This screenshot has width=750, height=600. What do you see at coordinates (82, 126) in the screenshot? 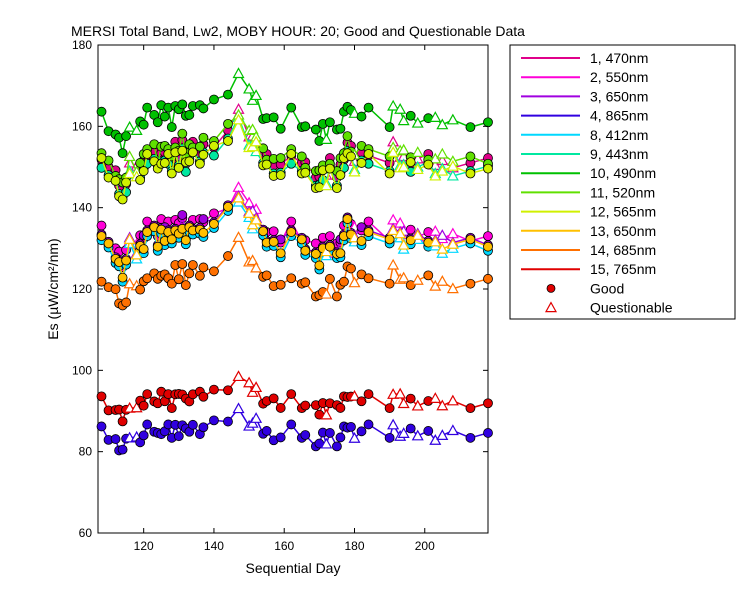
I see `y-tick-label: 160` at bounding box center [82, 126].